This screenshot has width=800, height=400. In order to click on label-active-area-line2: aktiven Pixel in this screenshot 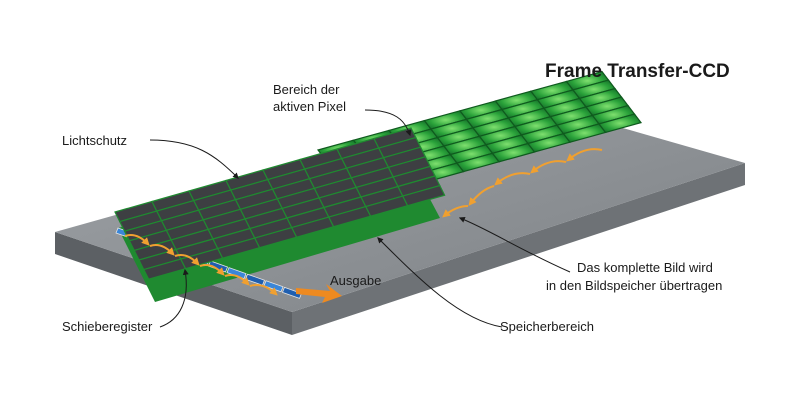, I will do `click(309, 106)`.